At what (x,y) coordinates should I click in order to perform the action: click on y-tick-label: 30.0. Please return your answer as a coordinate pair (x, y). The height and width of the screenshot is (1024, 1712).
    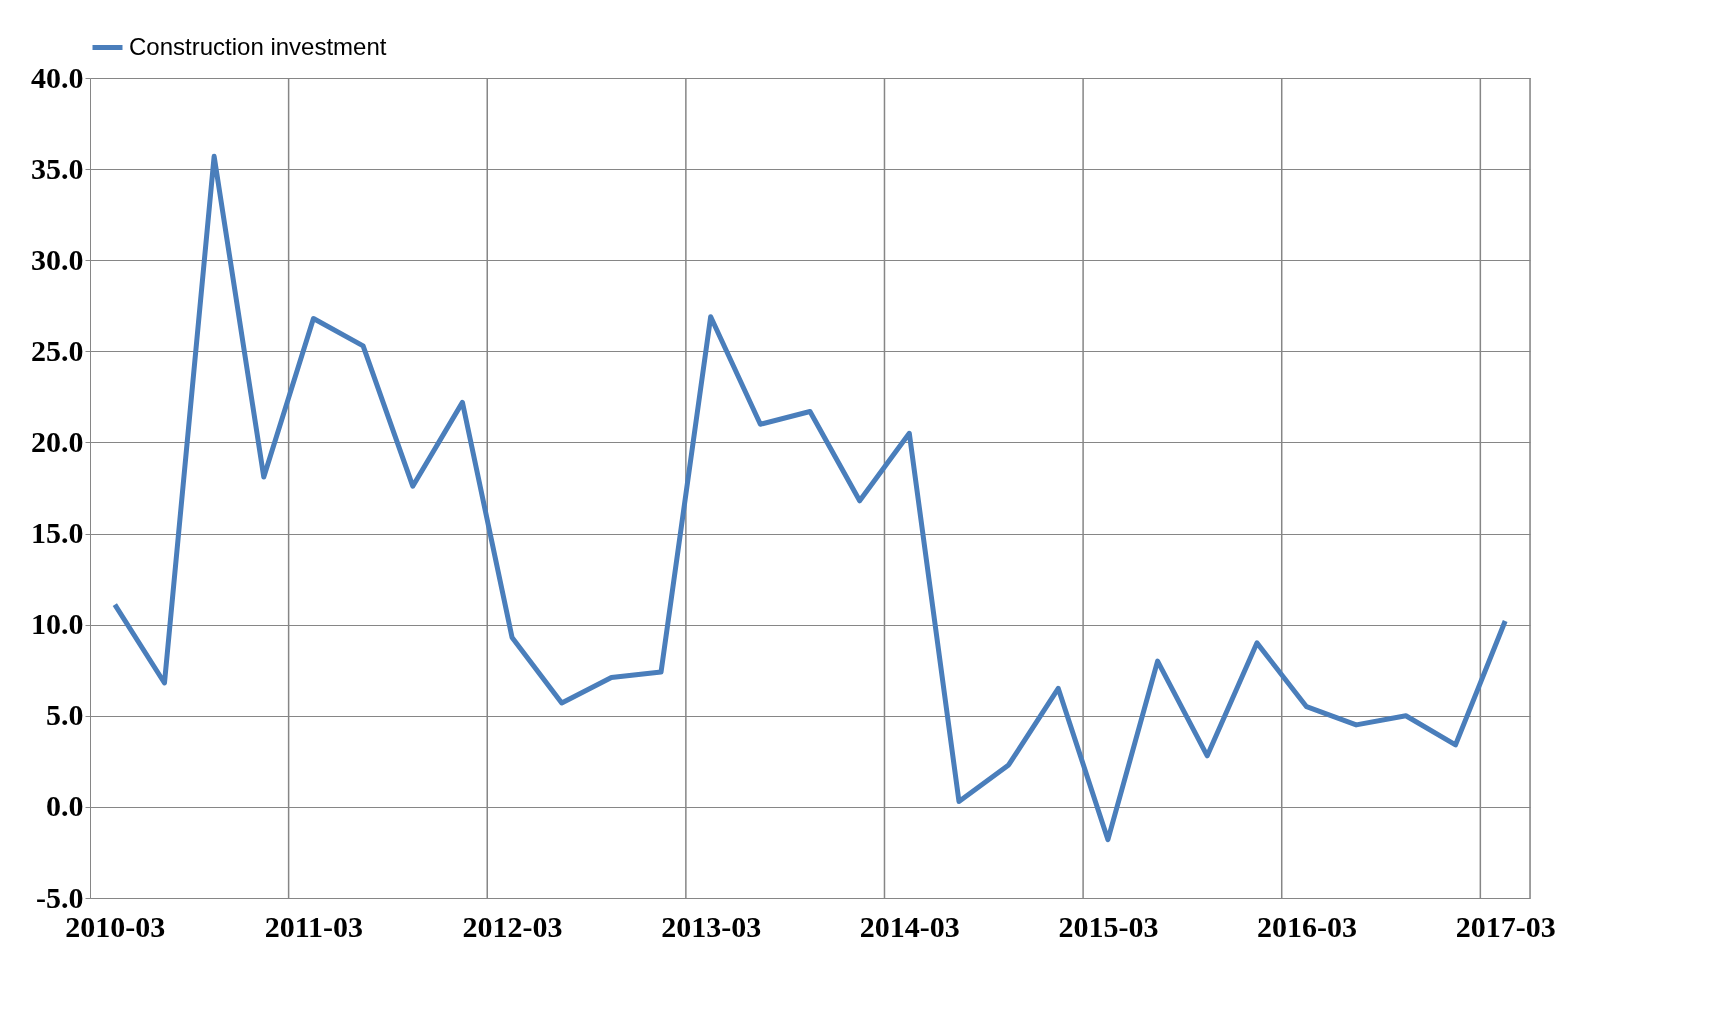
    Looking at the image, I should click on (57, 259).